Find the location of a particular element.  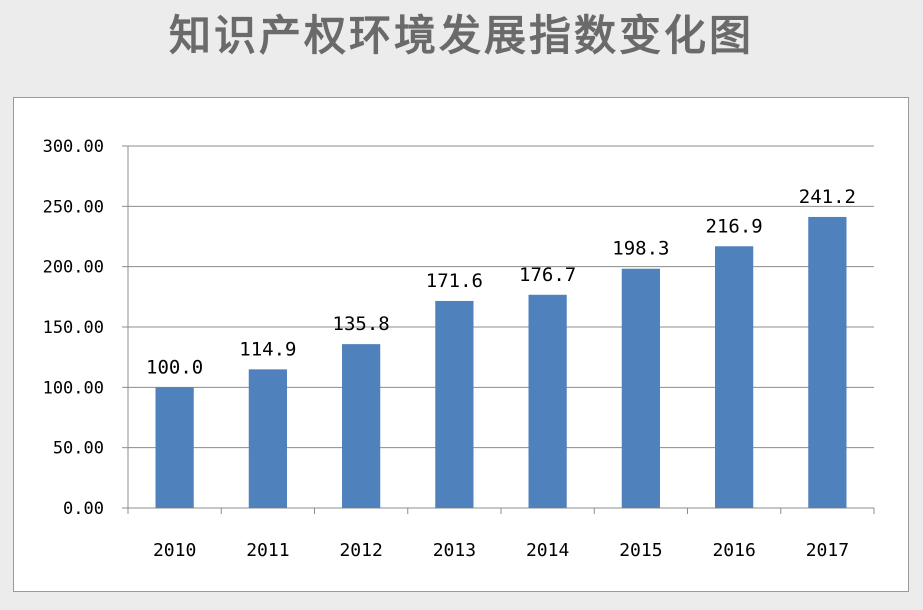

y-tick-label: 50.00 is located at coordinates (78, 449).